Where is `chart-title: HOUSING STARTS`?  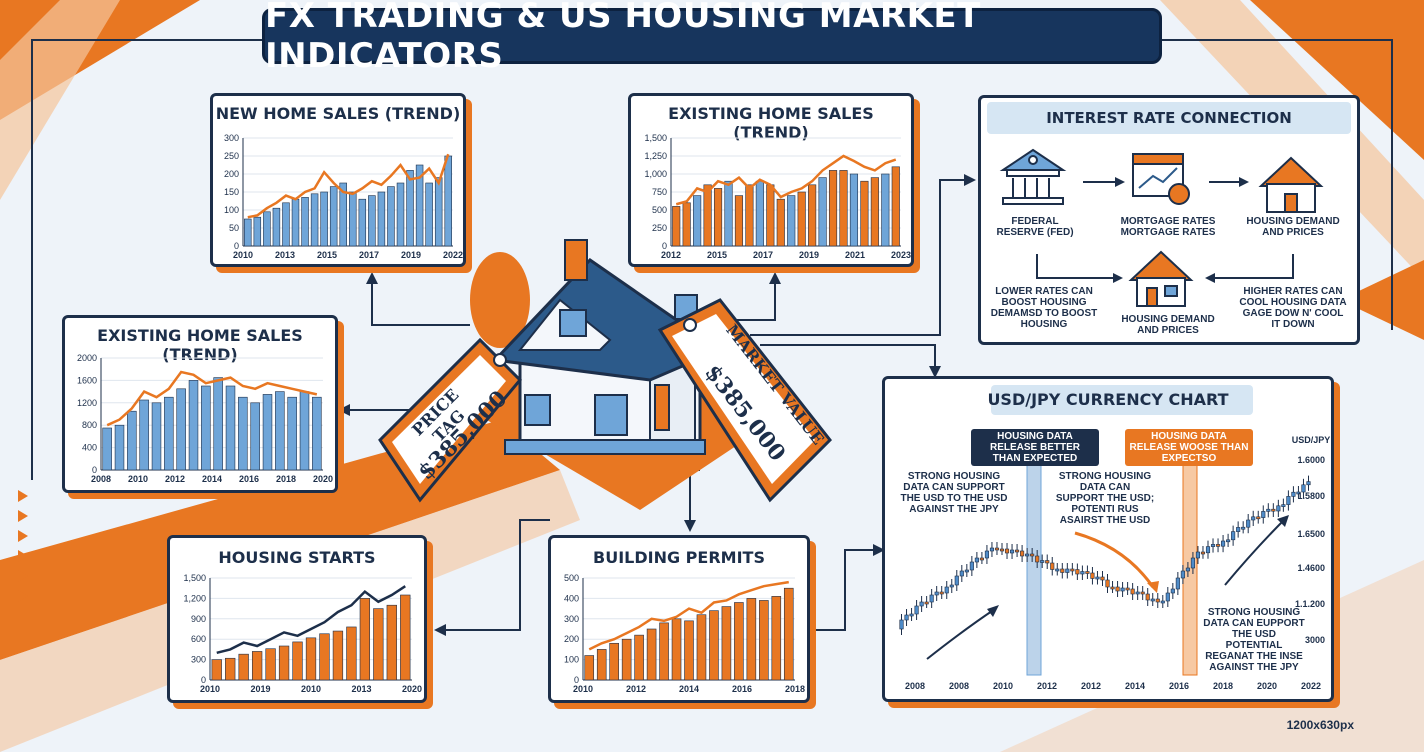 chart-title: HOUSING STARTS is located at coordinates (297, 557).